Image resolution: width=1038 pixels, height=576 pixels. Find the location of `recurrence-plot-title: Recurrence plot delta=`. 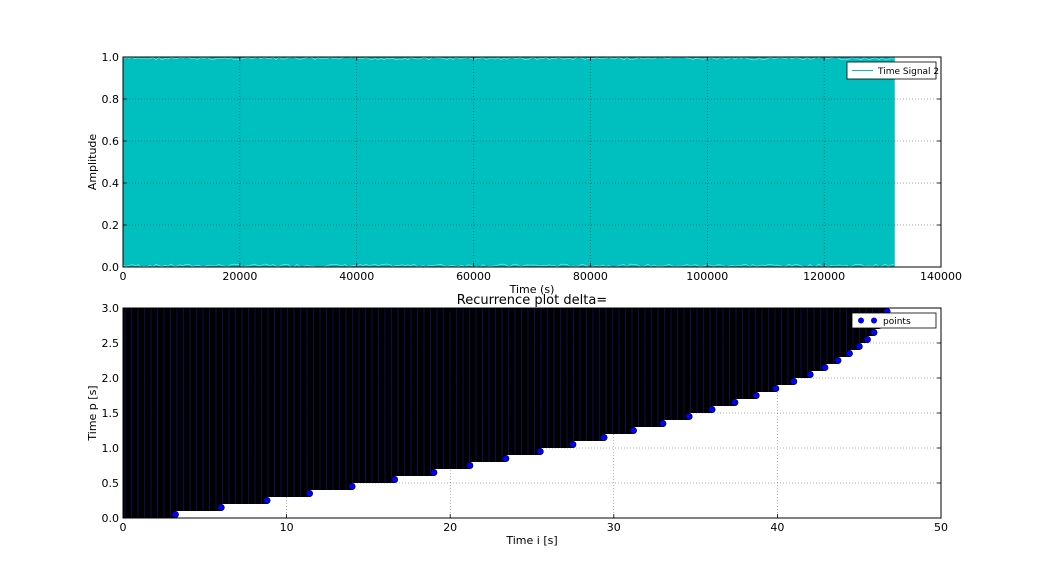

recurrence-plot-title: Recurrence plot delta= is located at coordinates (532, 300).